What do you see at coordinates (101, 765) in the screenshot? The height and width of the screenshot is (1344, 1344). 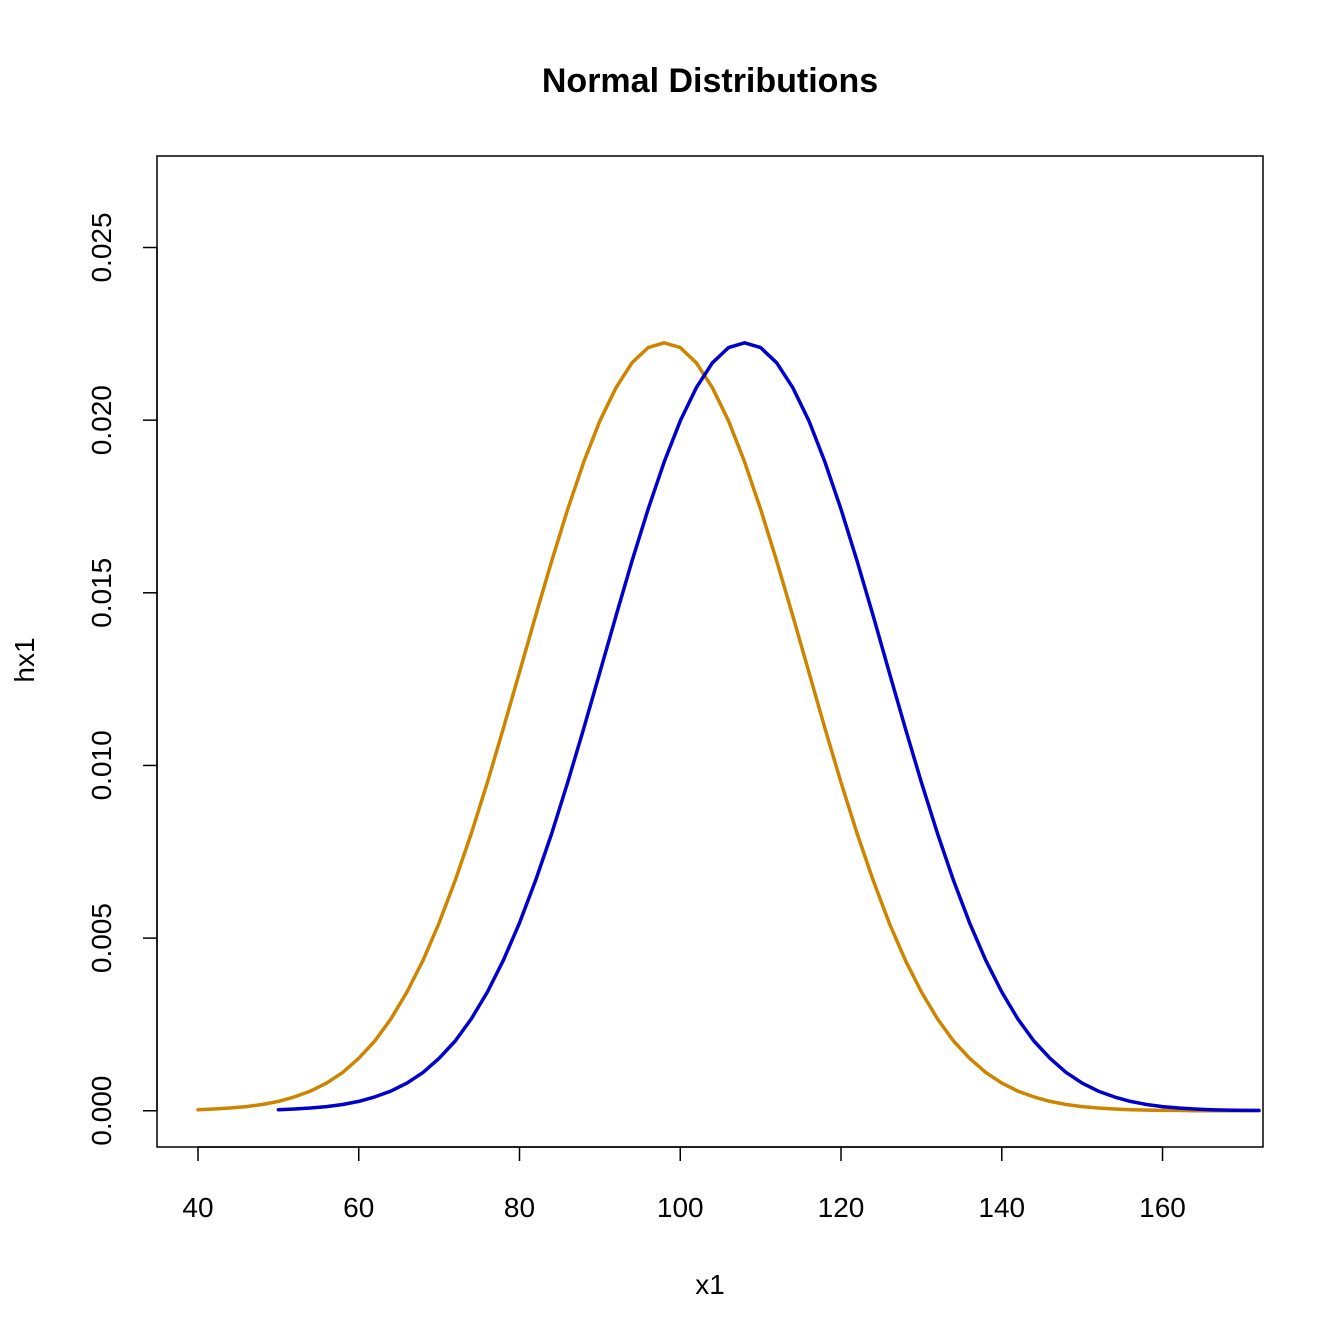 I see `y-tick-label: 0.010` at bounding box center [101, 765].